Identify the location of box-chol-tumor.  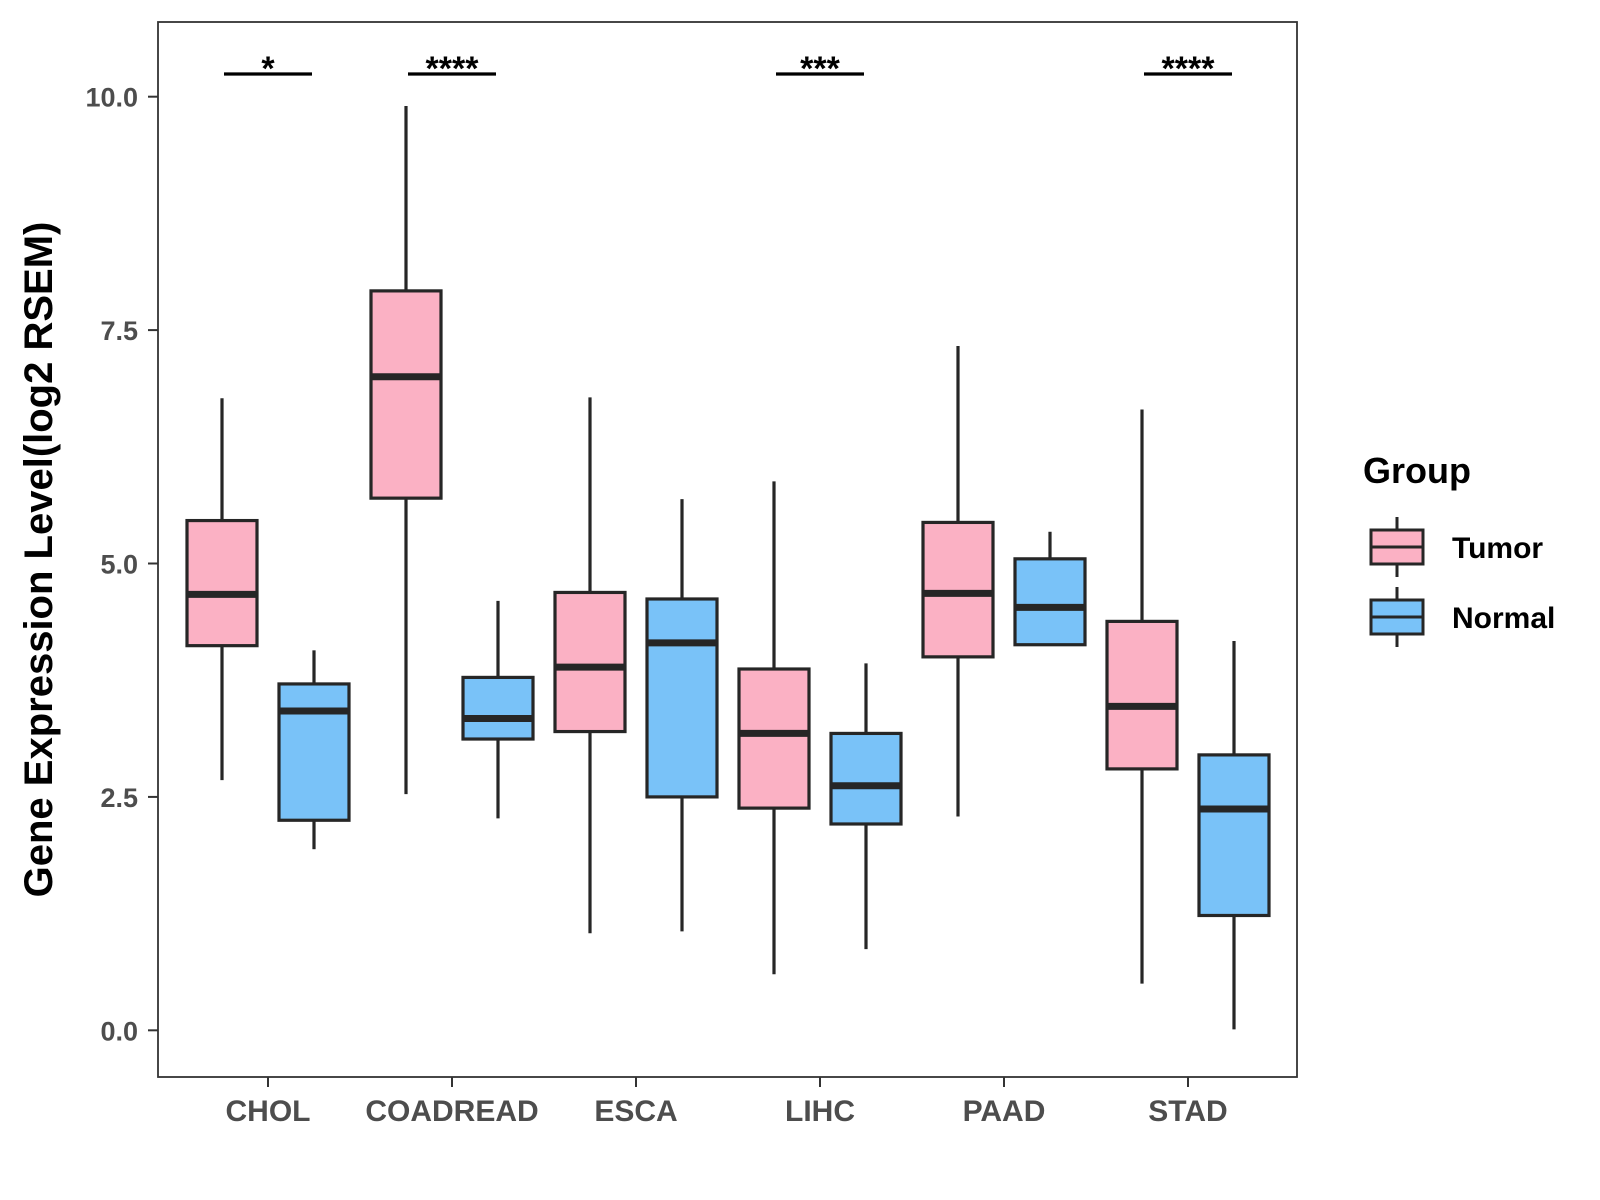
(222, 589).